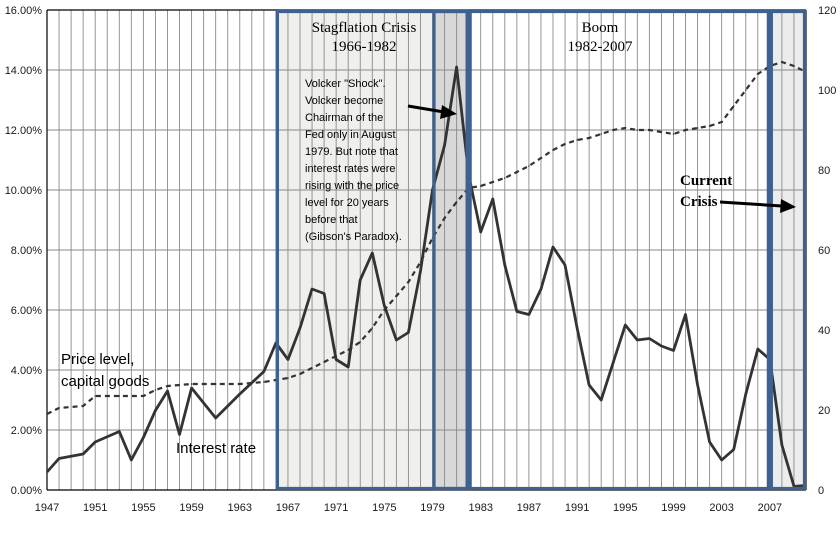 The height and width of the screenshot is (534, 840). What do you see at coordinates (770, 508) in the screenshot?
I see `x-tick-label: 2007` at bounding box center [770, 508].